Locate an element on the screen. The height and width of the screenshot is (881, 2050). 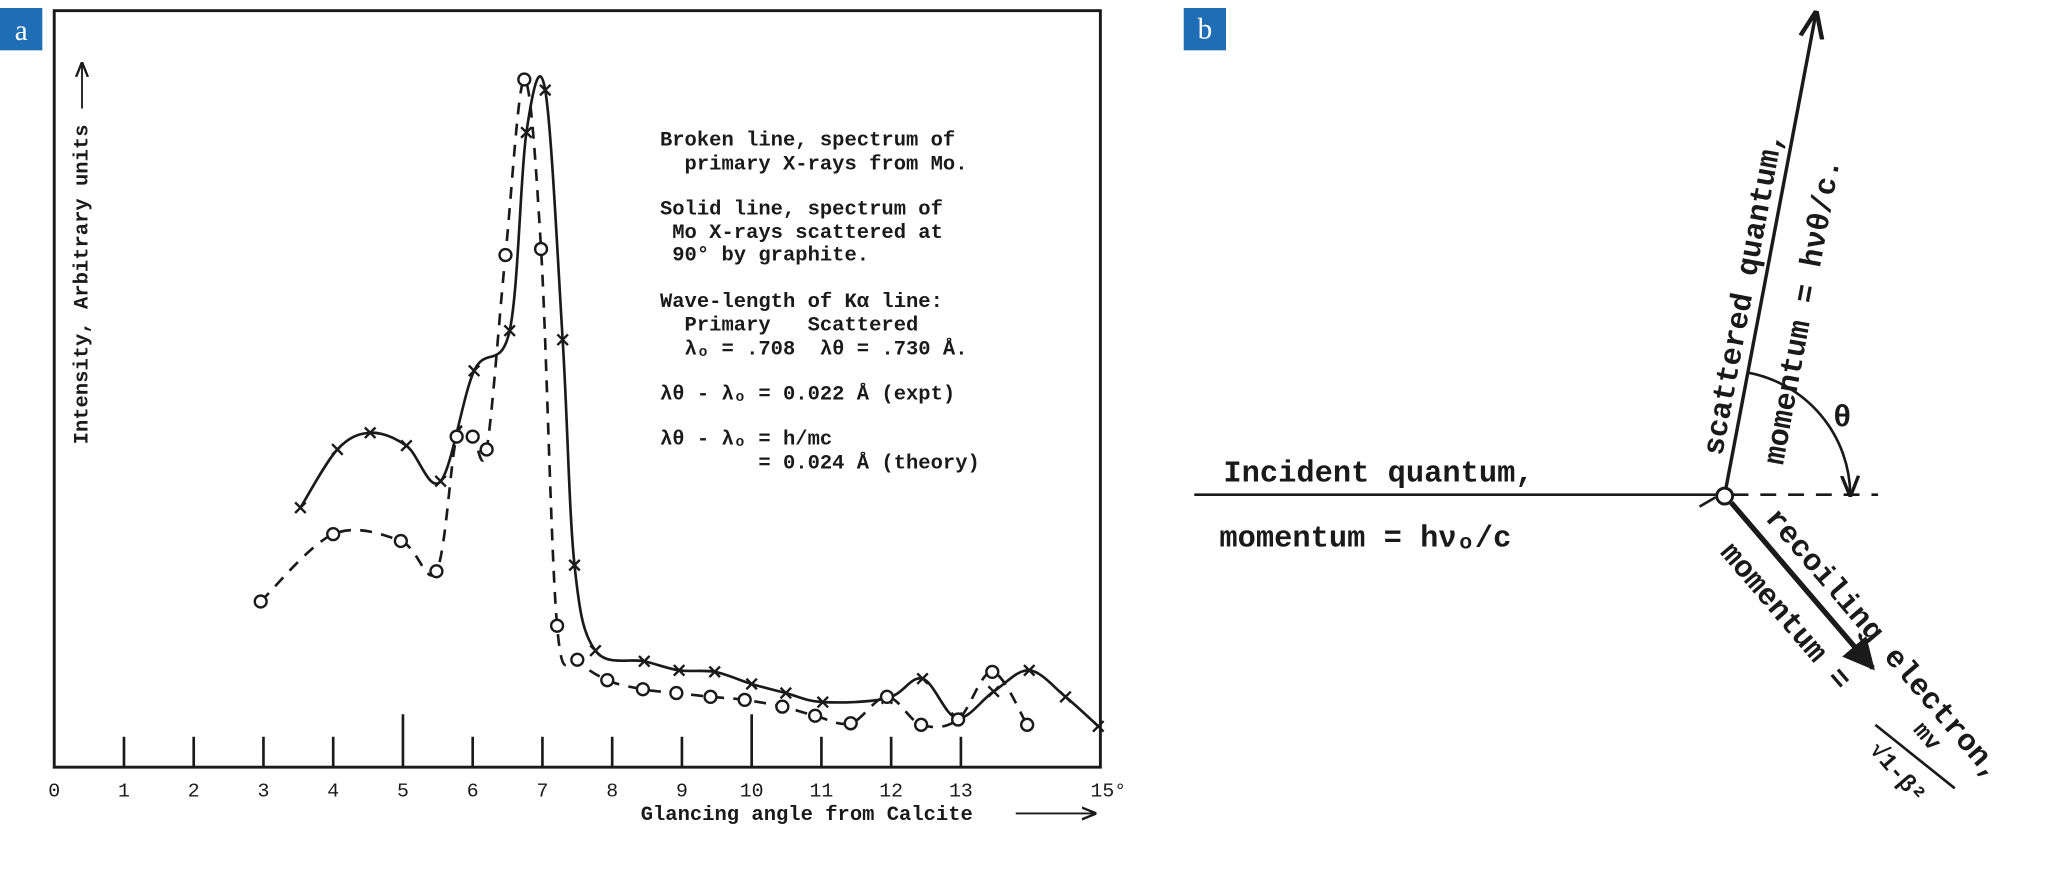
x-tick-label: 11 is located at coordinates (822, 790).